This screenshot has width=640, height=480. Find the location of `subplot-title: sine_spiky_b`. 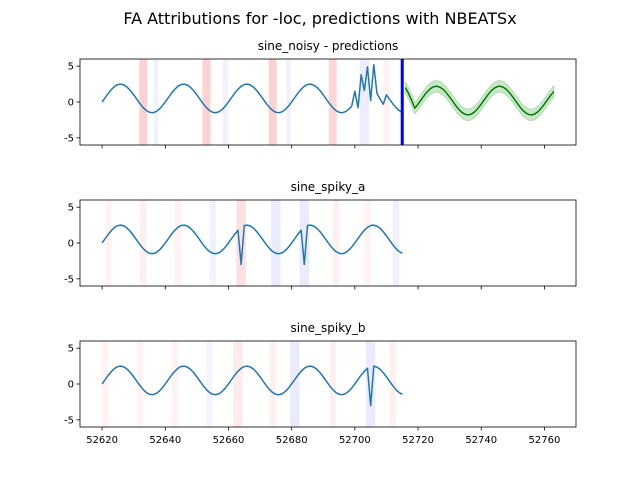

subplot-title: sine_spiky_b is located at coordinates (327, 328).